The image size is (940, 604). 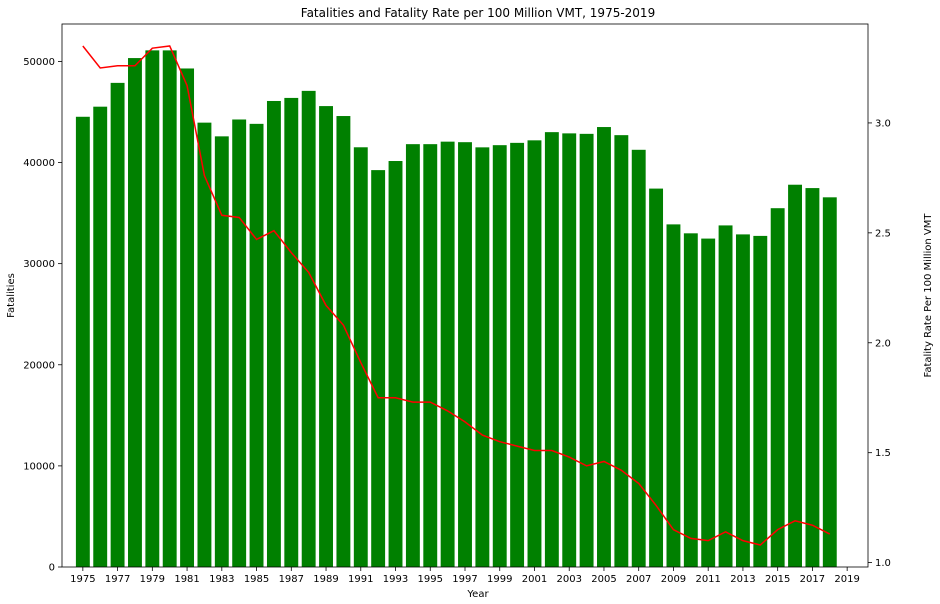 What do you see at coordinates (568, 579) in the screenshot?
I see `x-tick-label: 2003` at bounding box center [568, 579].